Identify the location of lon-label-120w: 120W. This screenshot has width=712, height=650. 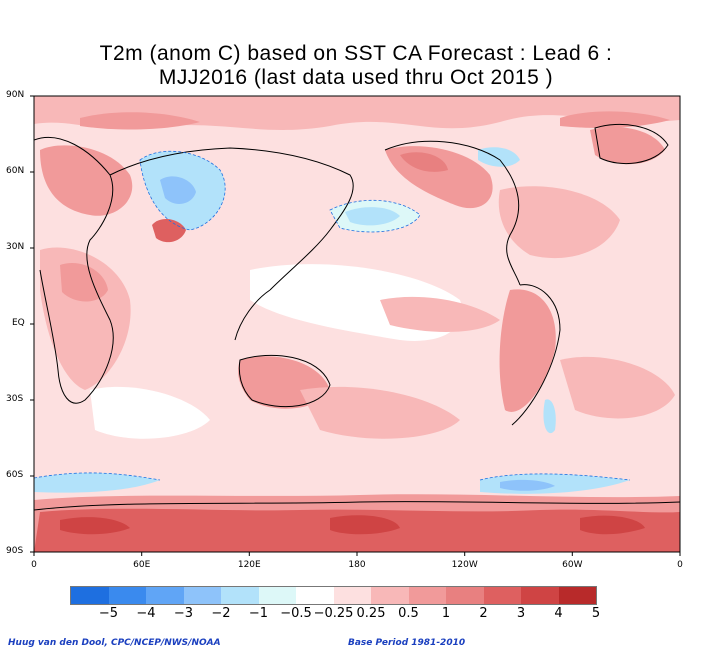
(464, 565).